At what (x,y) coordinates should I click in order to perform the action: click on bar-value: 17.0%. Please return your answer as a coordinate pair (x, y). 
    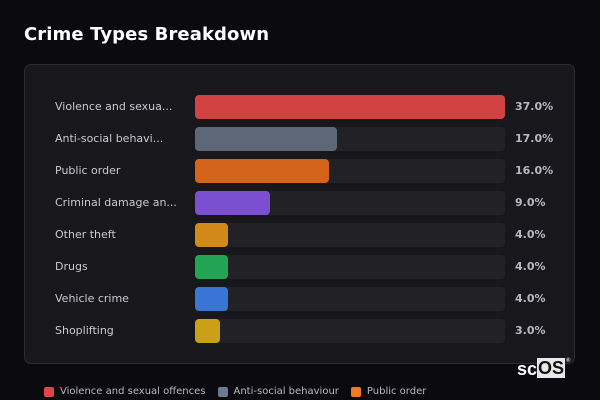
    Looking at the image, I should click on (534, 138).